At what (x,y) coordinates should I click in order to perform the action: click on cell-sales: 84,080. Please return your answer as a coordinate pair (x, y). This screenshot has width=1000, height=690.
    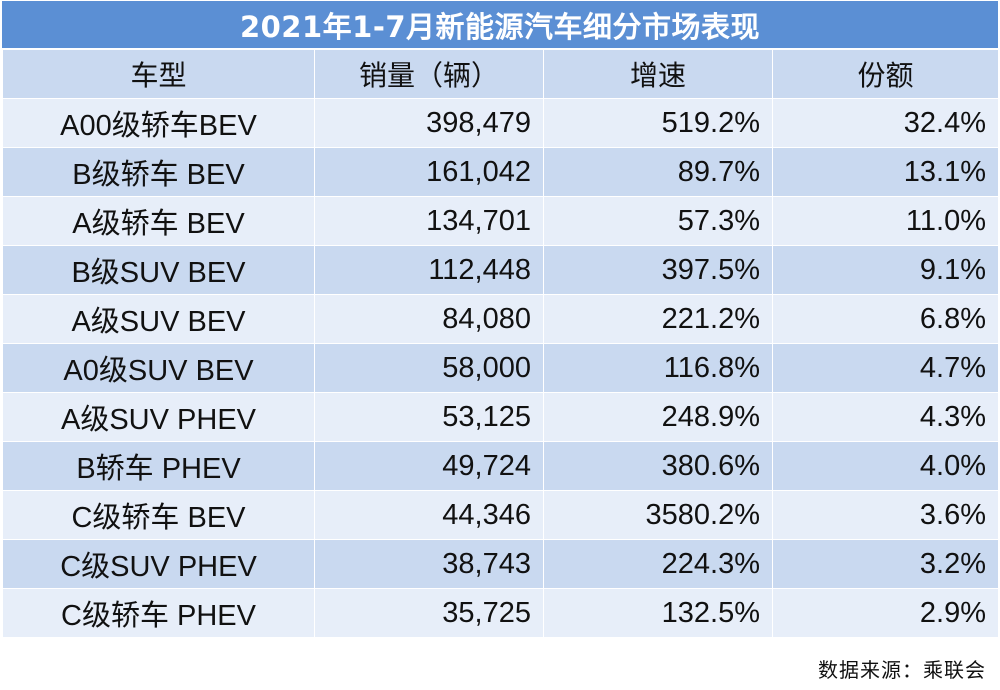
    Looking at the image, I should click on (429, 319).